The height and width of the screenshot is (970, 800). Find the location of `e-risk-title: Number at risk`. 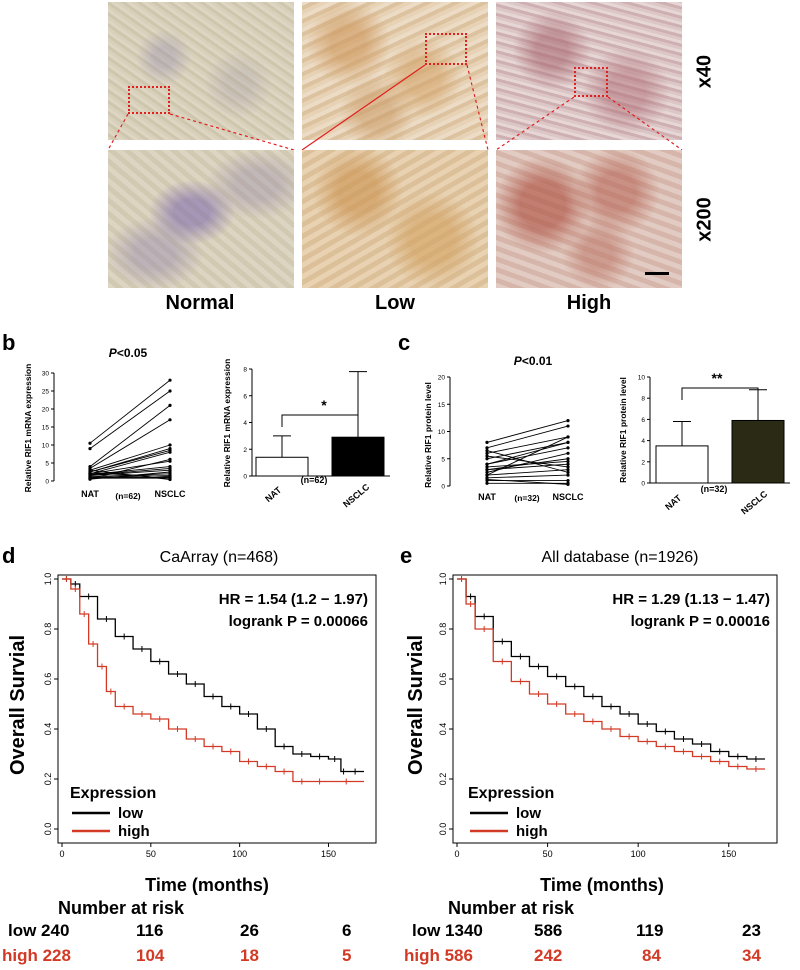

e-risk-title: Number at risk is located at coordinates (511, 908).